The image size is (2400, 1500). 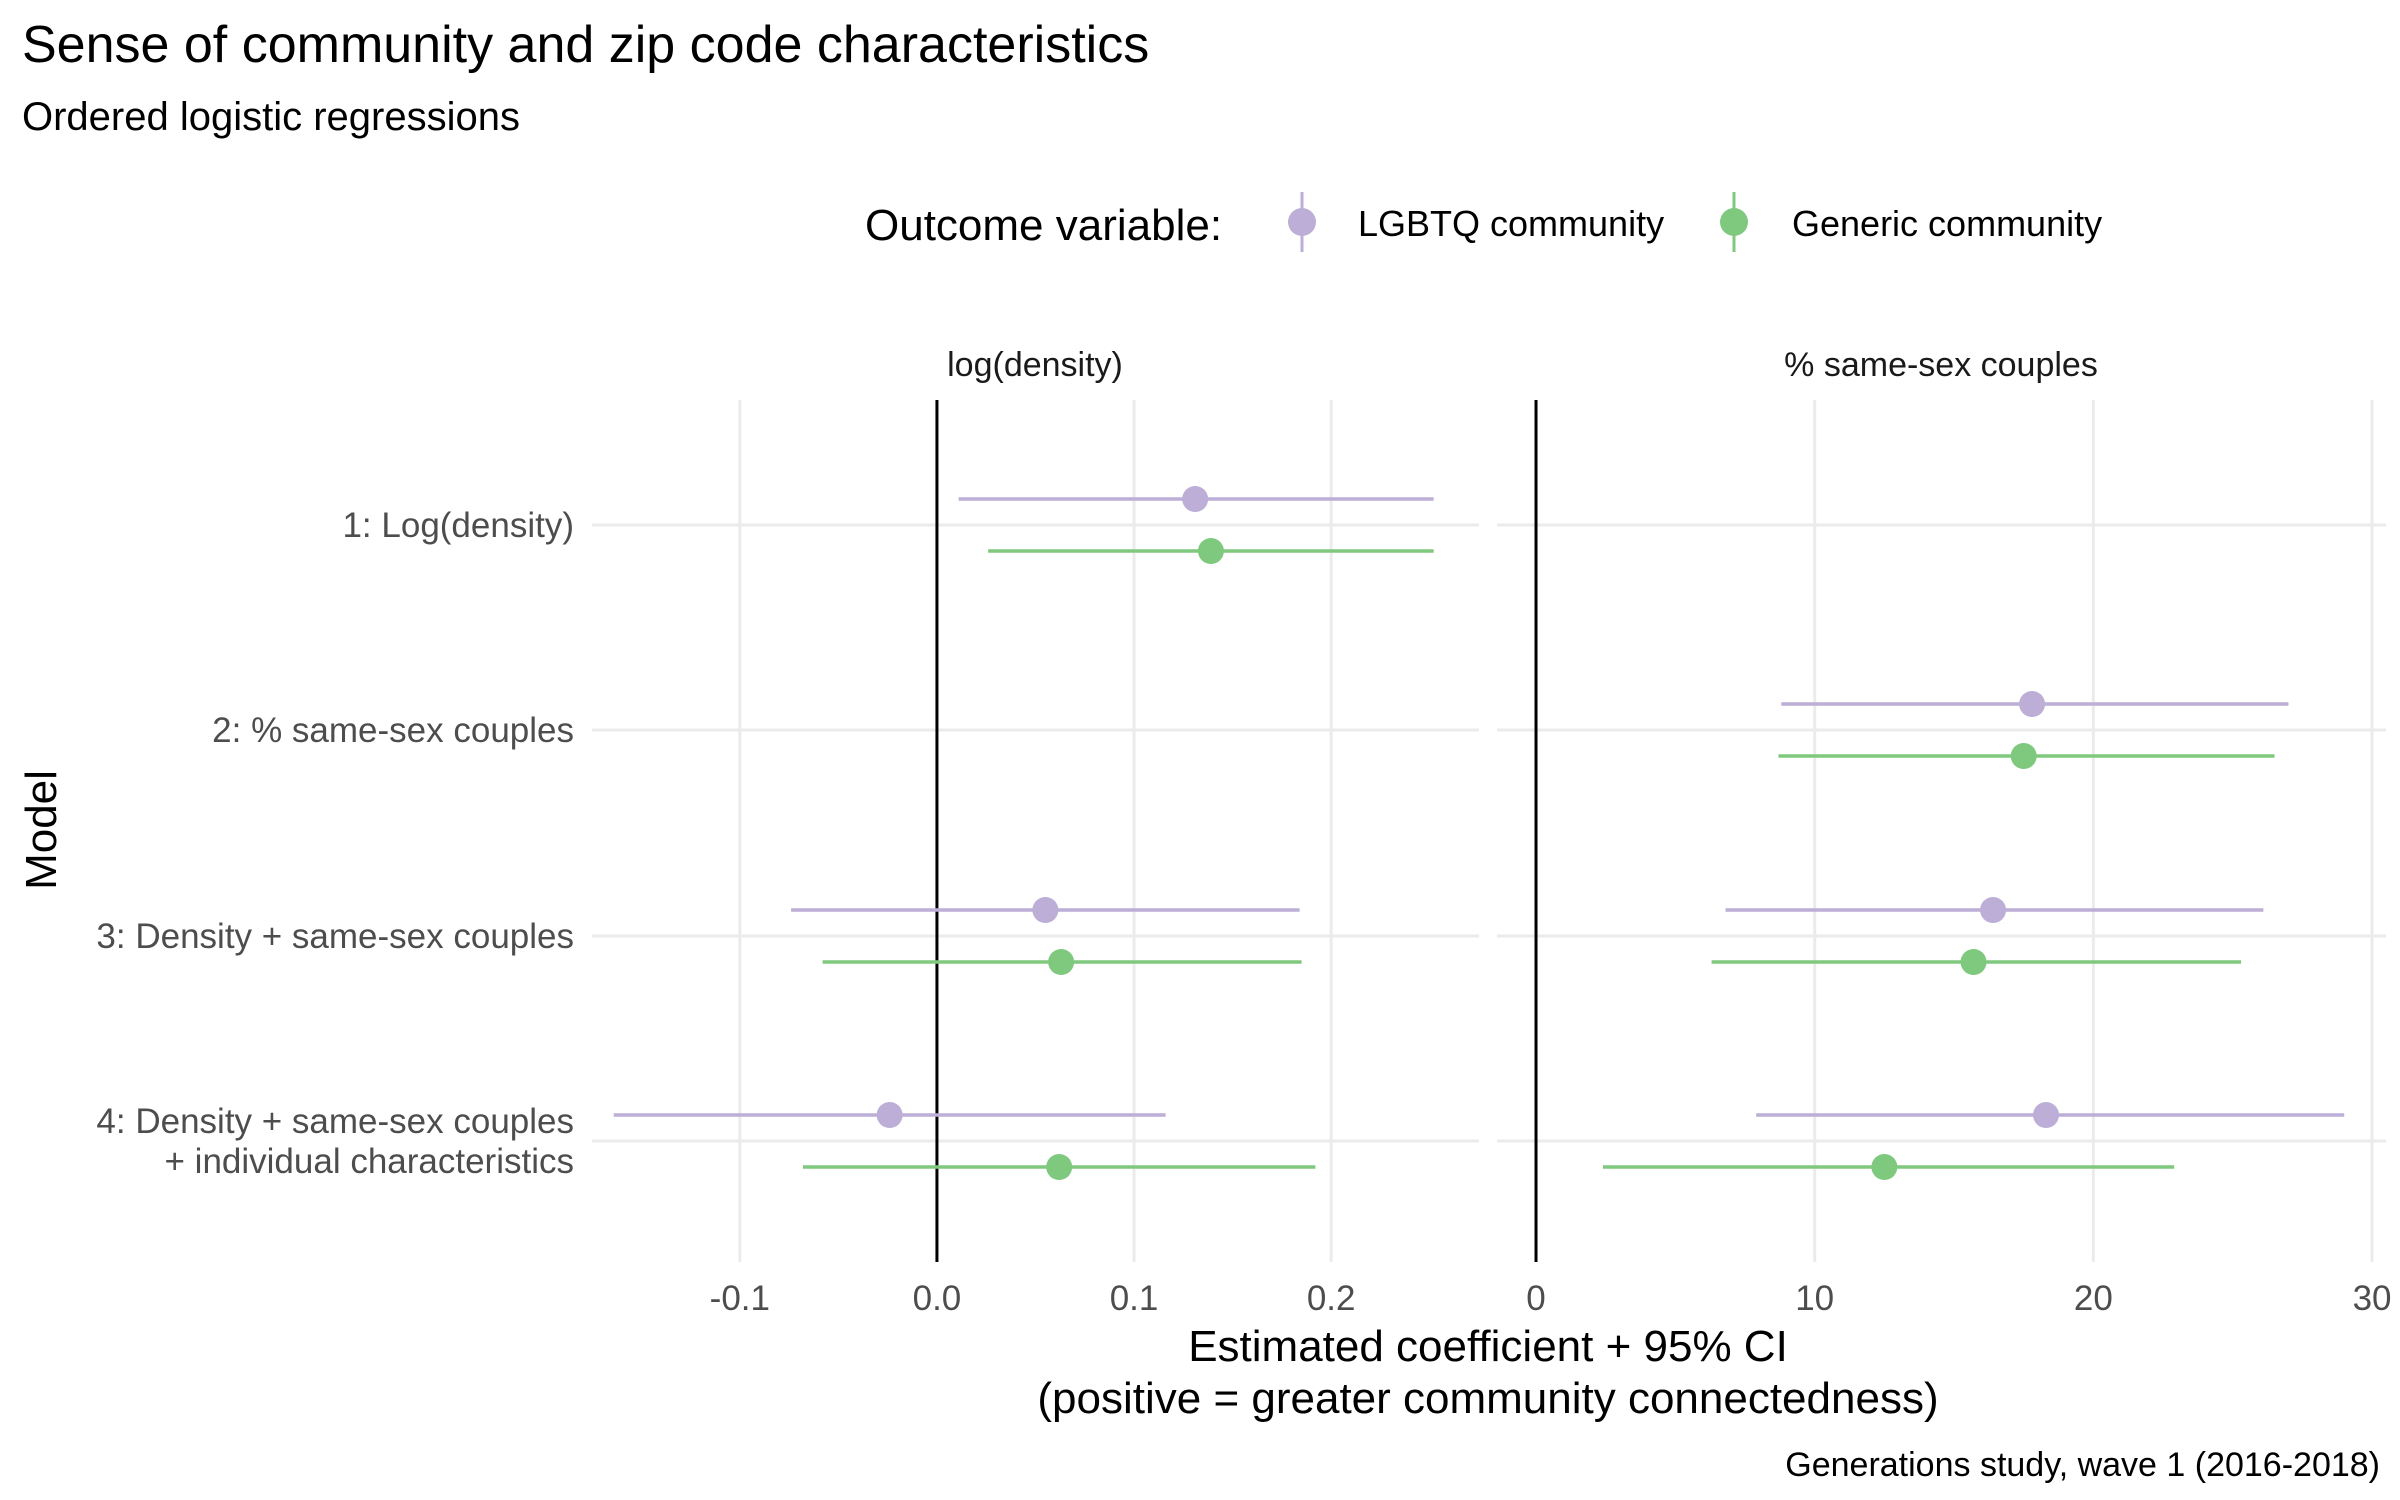 What do you see at coordinates (1134, 1298) in the screenshot?
I see `x-tick-label-log-density-2: 0.1` at bounding box center [1134, 1298].